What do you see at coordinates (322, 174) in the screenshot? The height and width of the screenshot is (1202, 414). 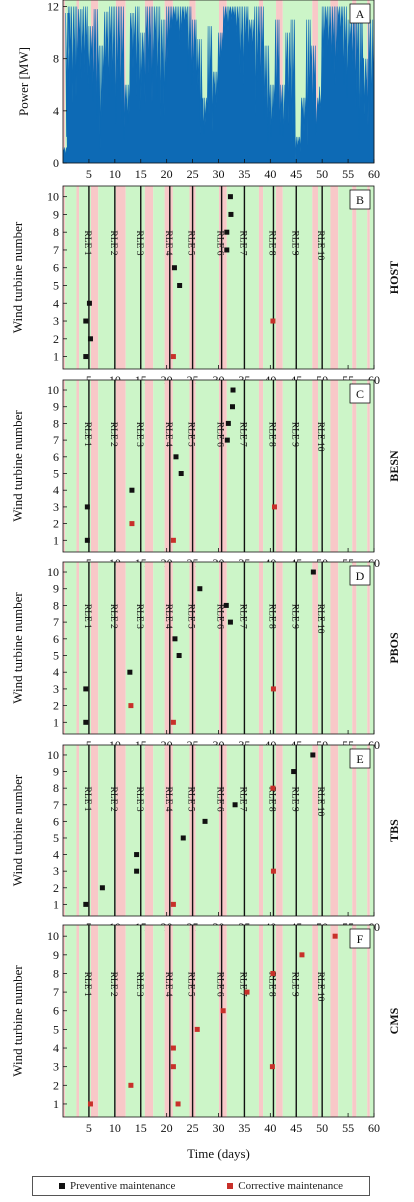 I see `x-tick-label: 50` at bounding box center [322, 174].